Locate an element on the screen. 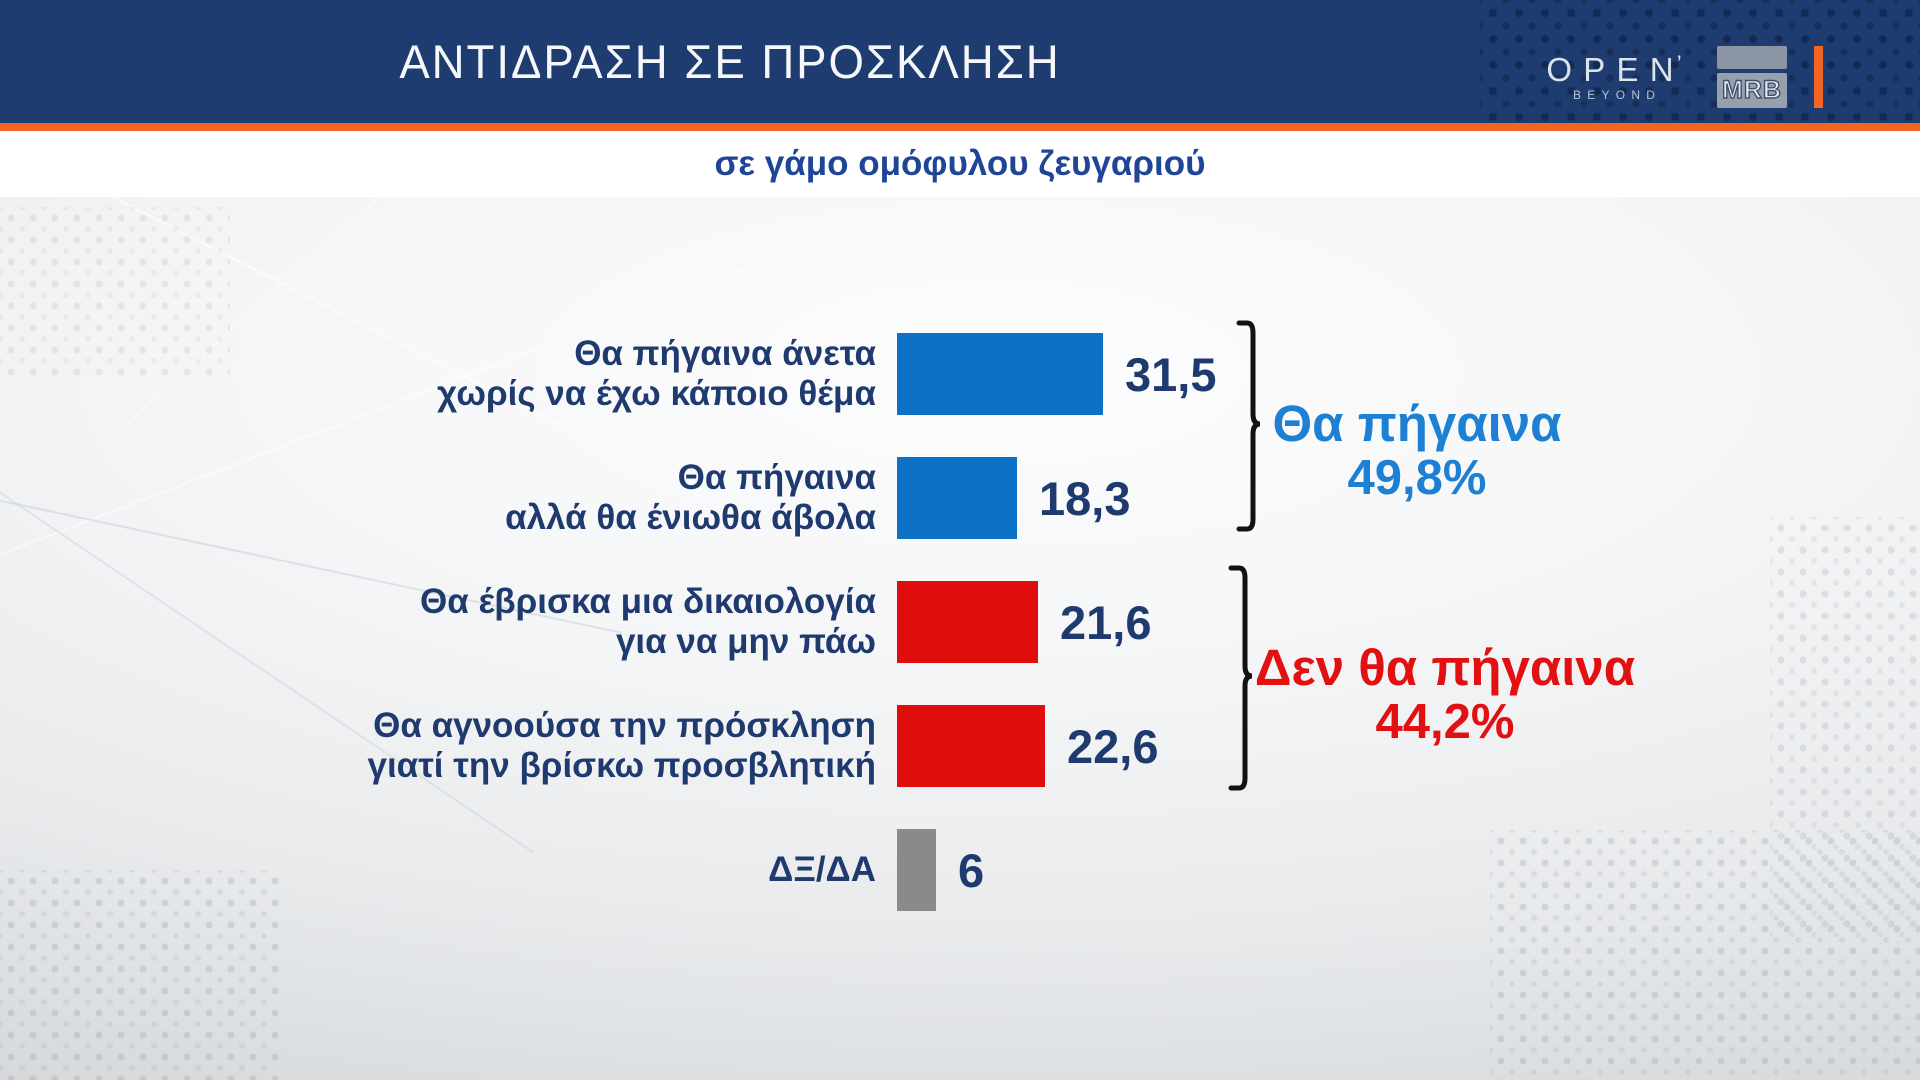  group-annotation-would-not-go: Δεν θα πήγαινα 44,2% is located at coordinates (1445, 694).